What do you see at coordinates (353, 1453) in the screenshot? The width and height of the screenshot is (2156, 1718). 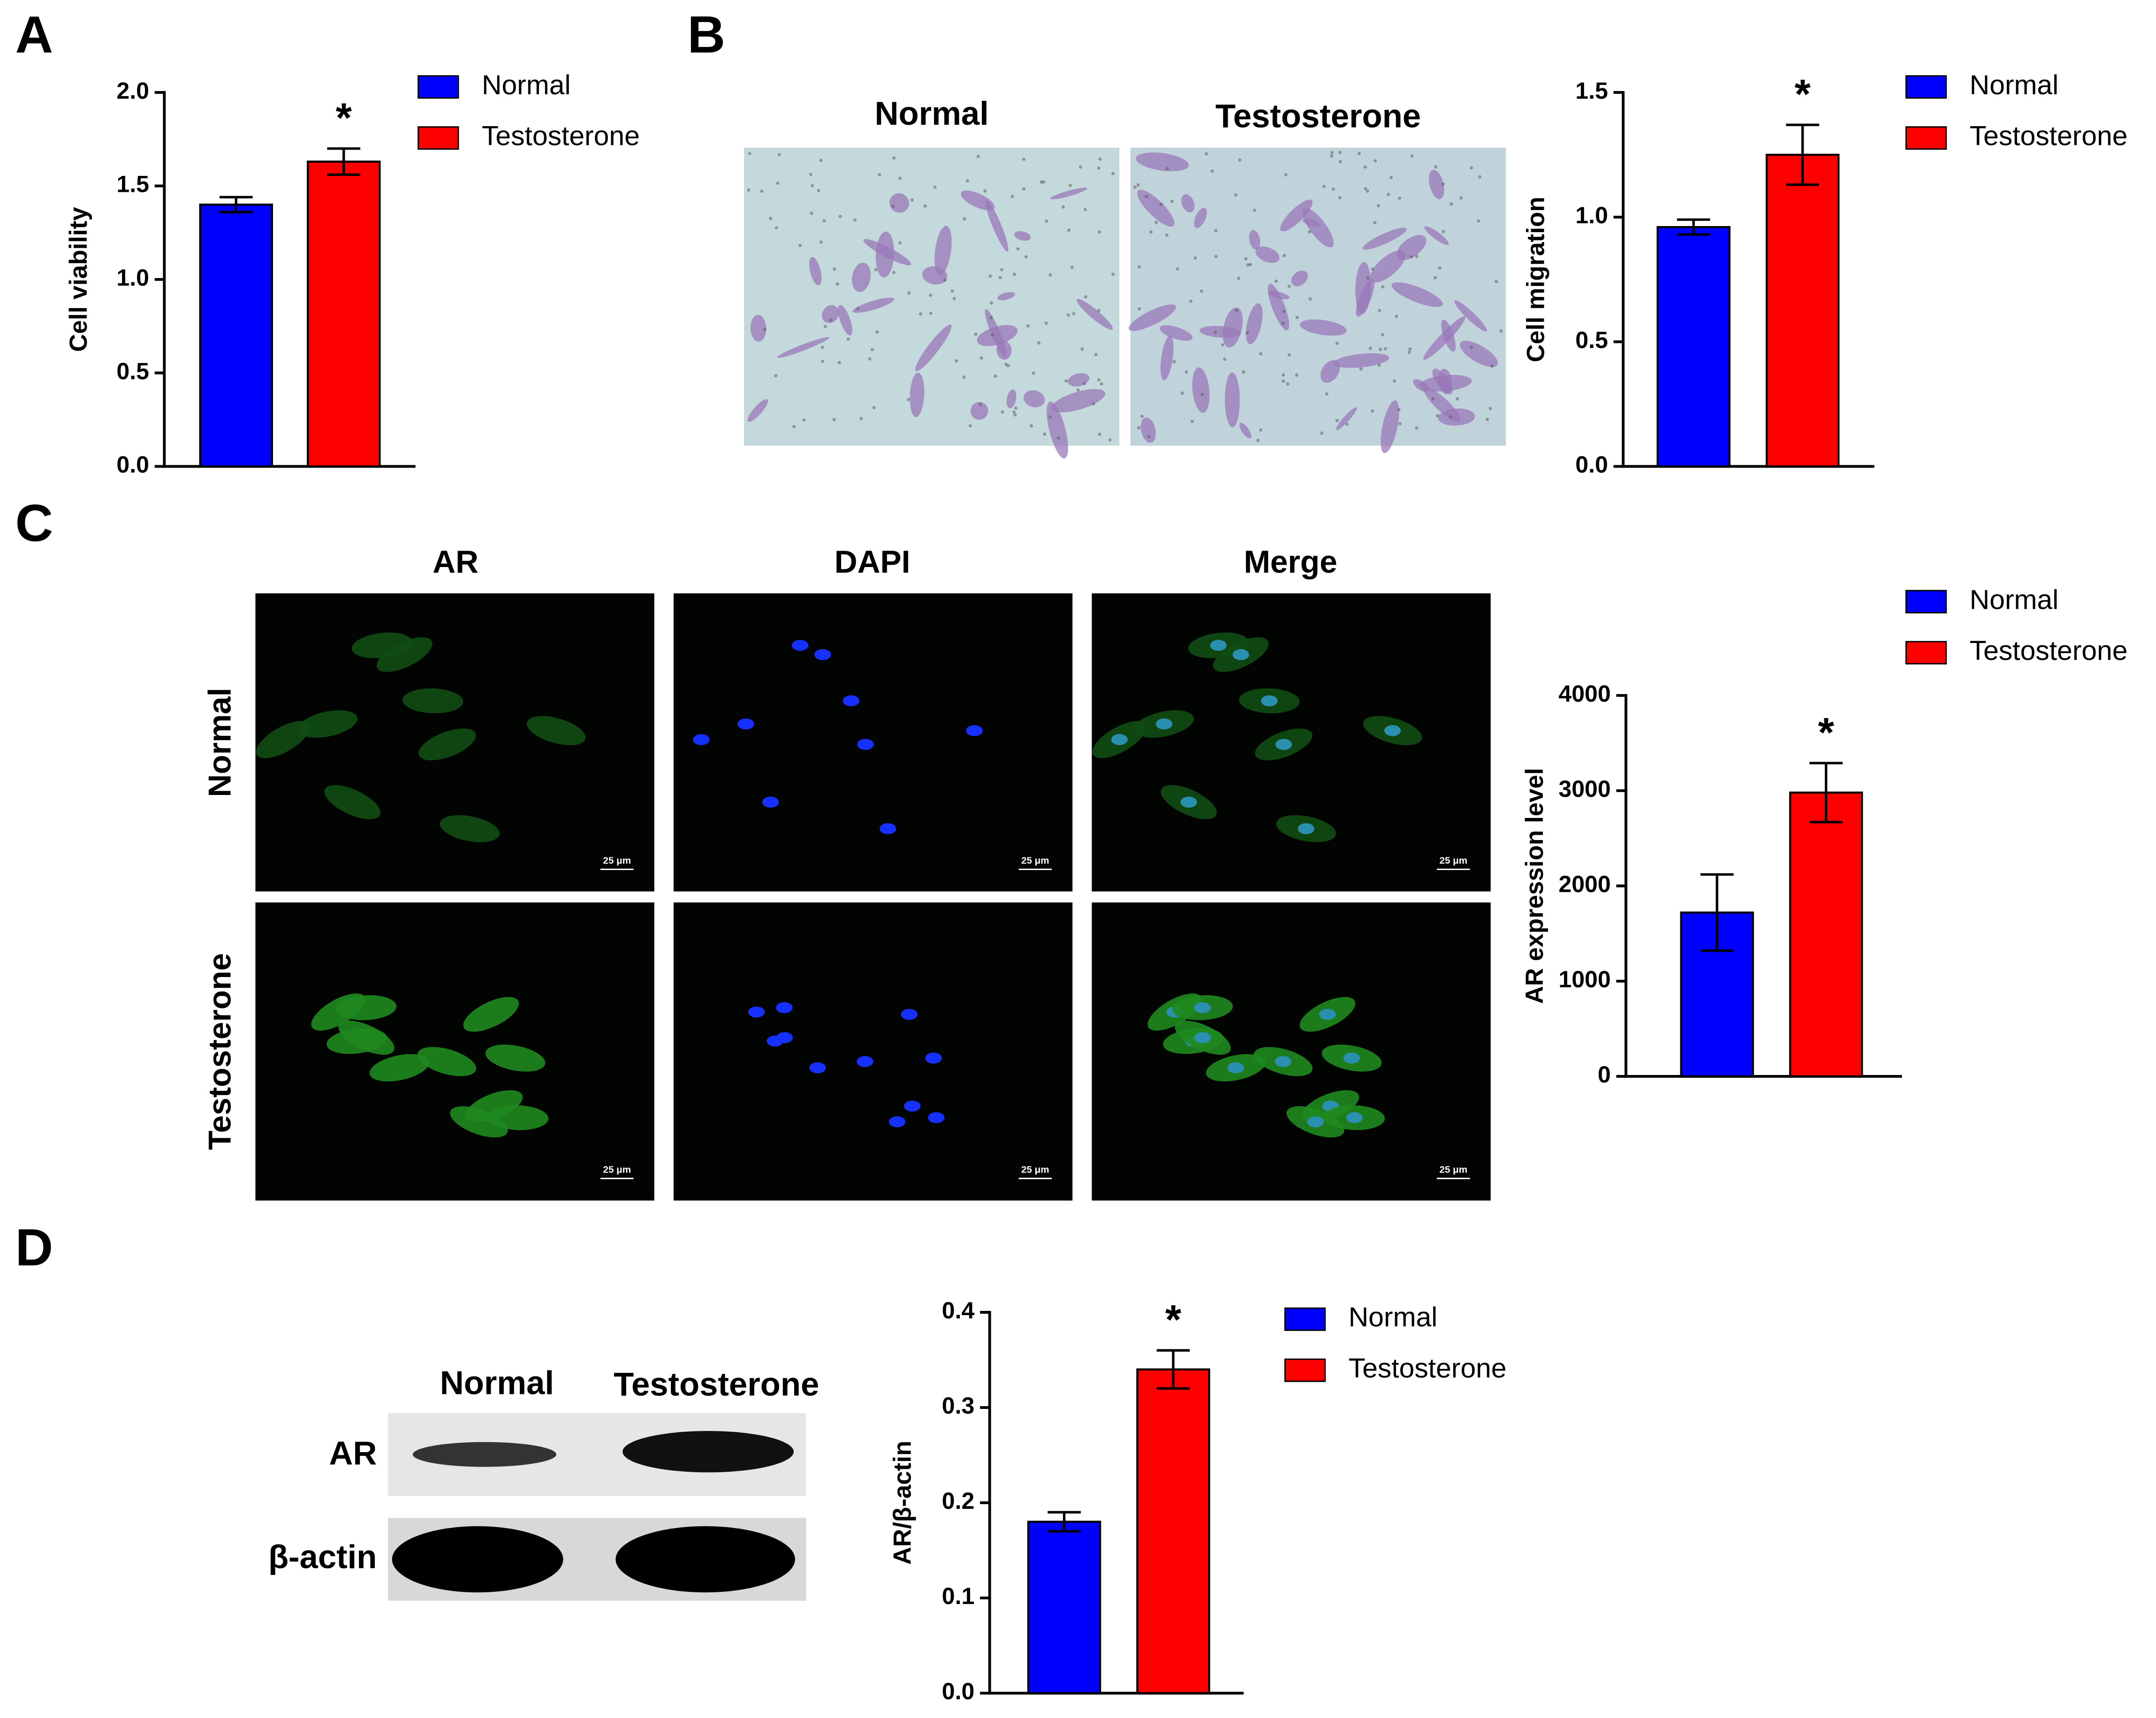 I see `band-label: AR` at bounding box center [353, 1453].